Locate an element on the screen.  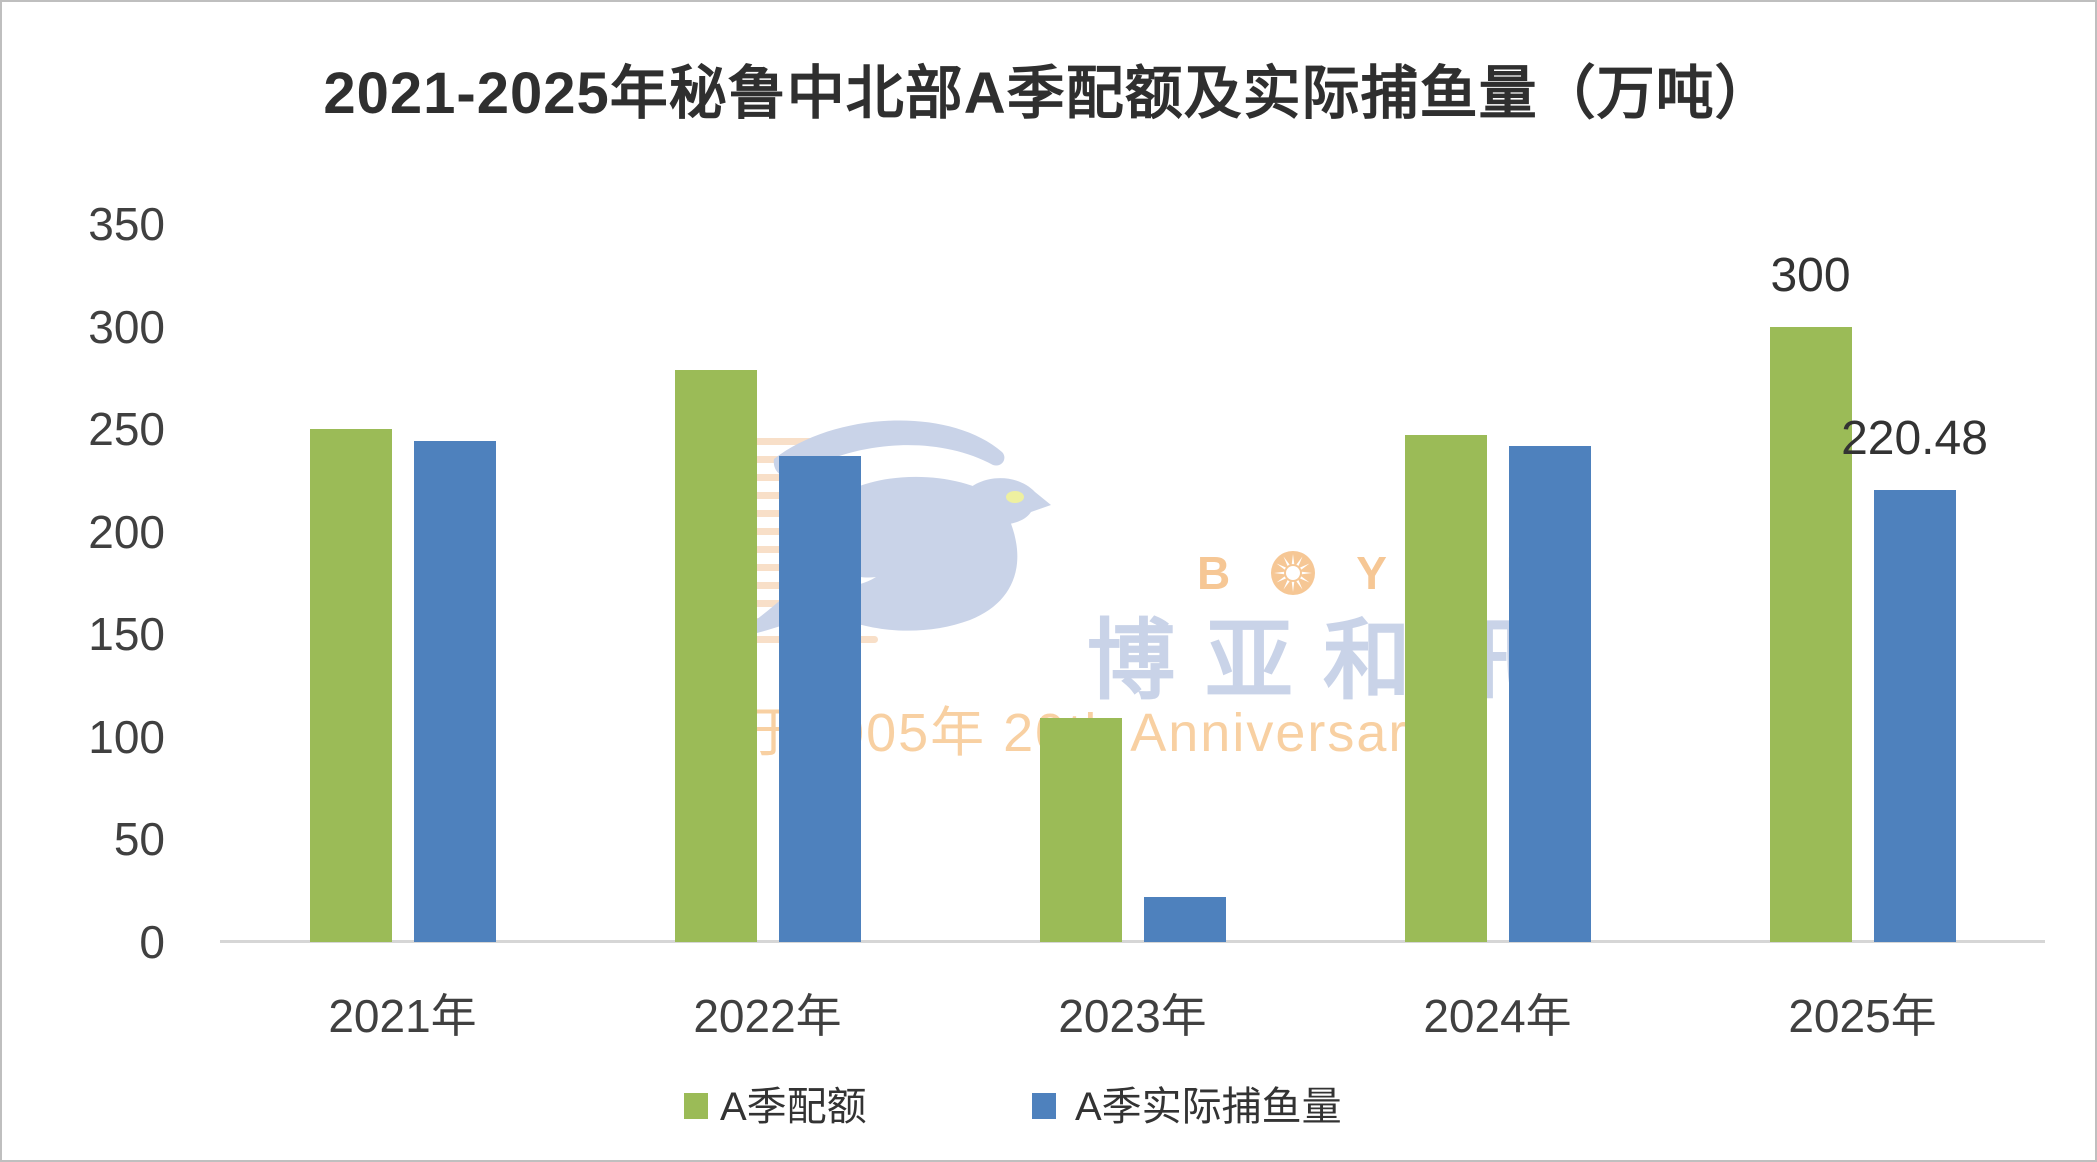
y-tick-label: 0 is located at coordinates (152, 942).